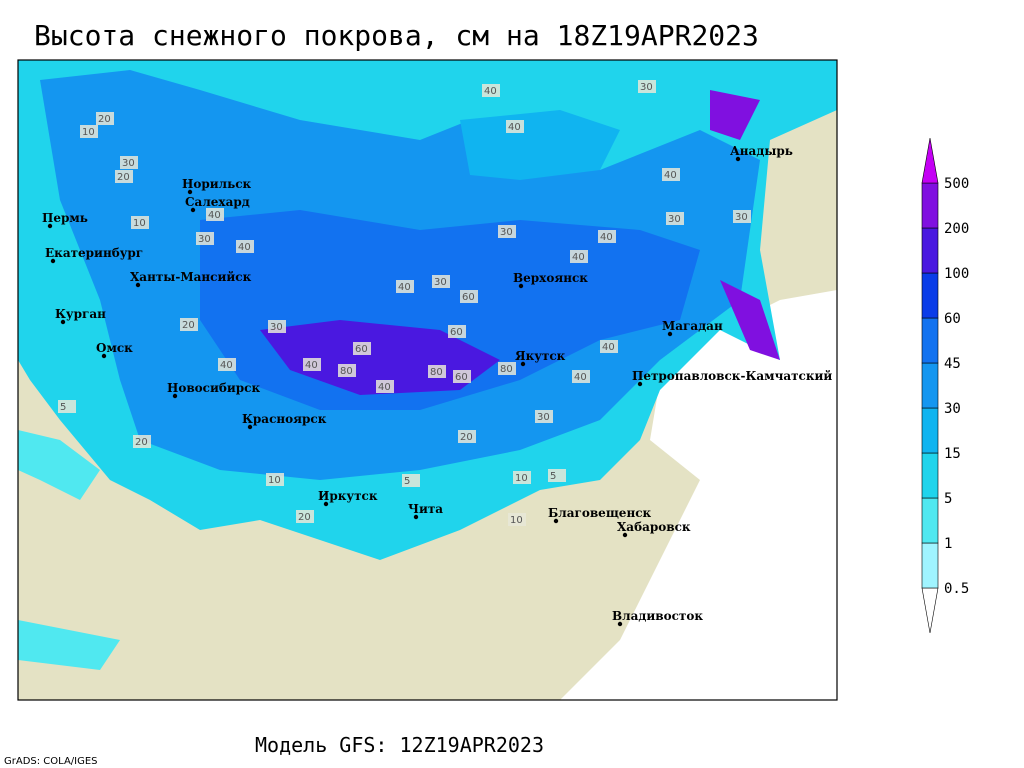 The height and width of the screenshot is (768, 1024). I want to click on snow-max-east, so click(745, 225).